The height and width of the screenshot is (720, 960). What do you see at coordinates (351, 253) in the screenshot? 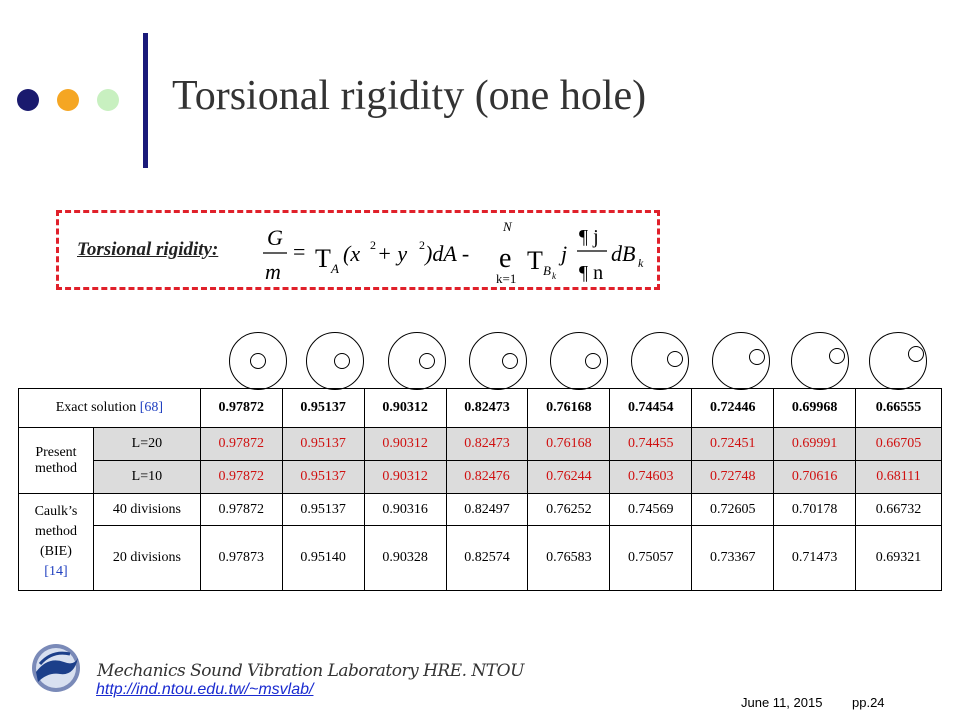
I see `formula-int1-body: (x` at bounding box center [351, 253].